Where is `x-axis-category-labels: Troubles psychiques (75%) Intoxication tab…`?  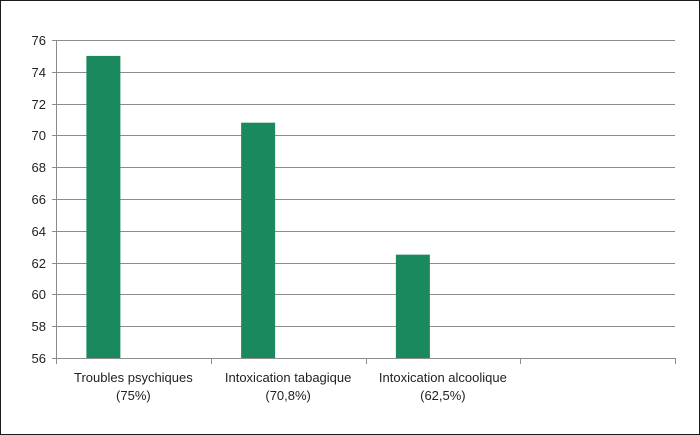 x-axis-category-labels: Troubles psychiques (75%) Intoxication tab… is located at coordinates (290, 386).